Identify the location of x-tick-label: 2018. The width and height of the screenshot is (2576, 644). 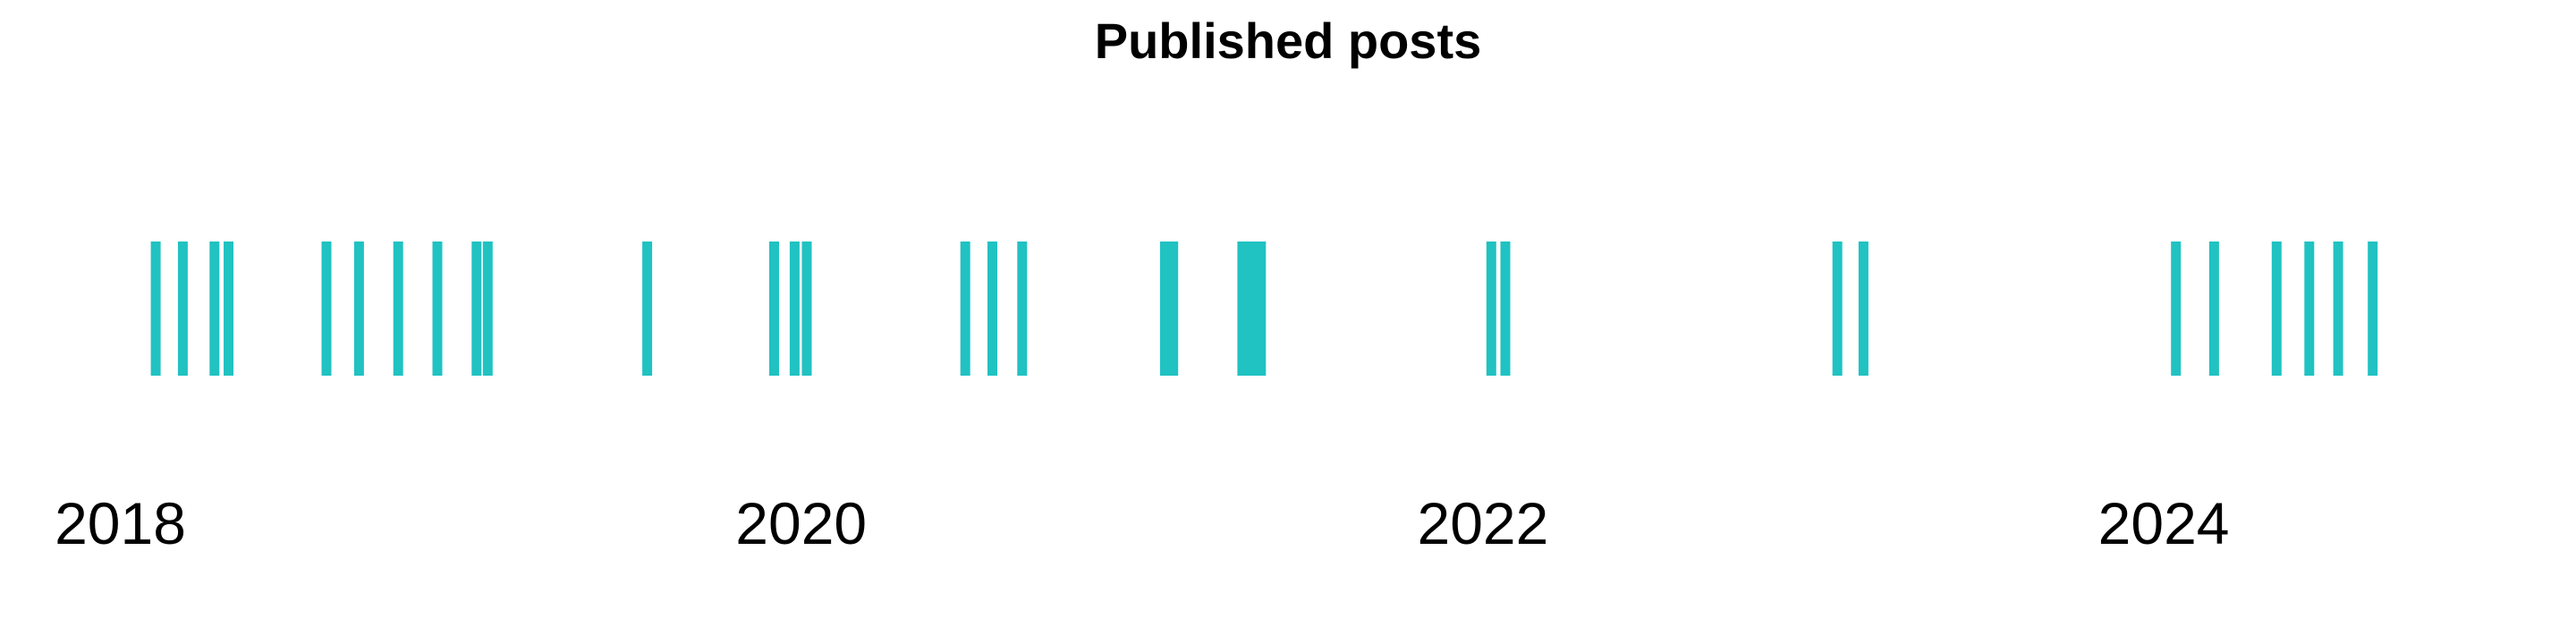
(120, 523).